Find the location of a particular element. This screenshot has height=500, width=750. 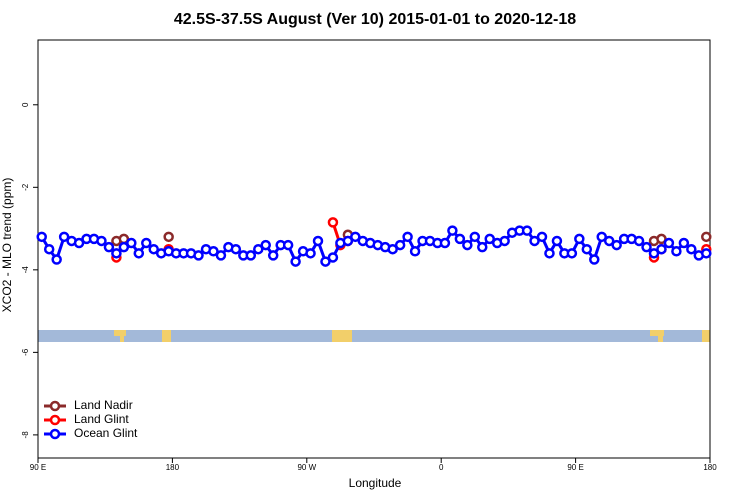

y-tick-label: -2 is located at coordinates (25, 187).